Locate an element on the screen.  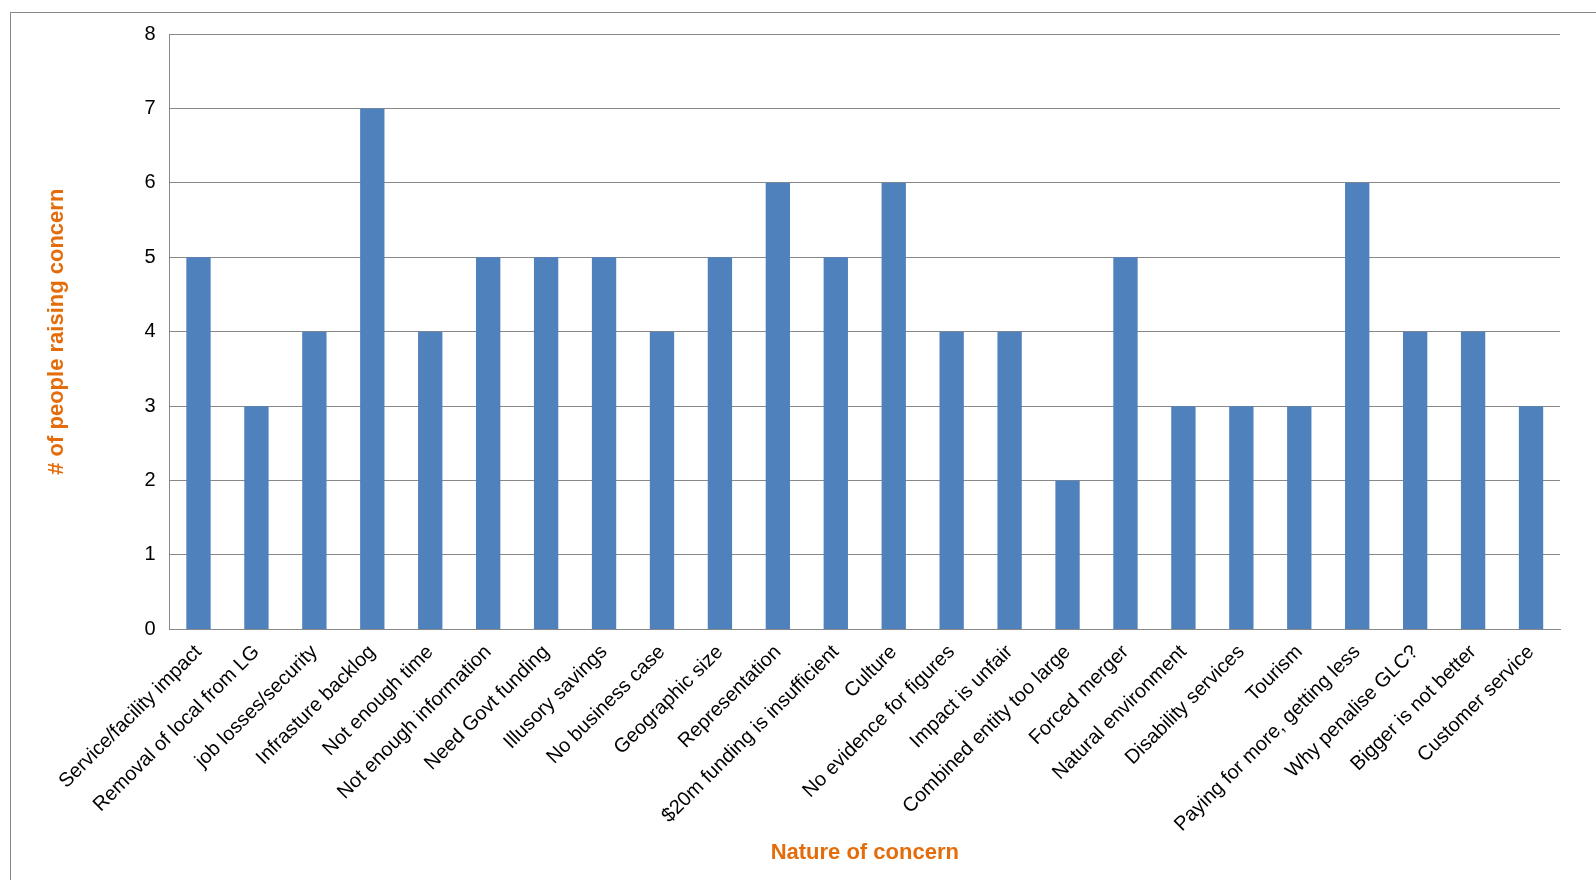
y-tick-label: 1 is located at coordinates (150, 553).